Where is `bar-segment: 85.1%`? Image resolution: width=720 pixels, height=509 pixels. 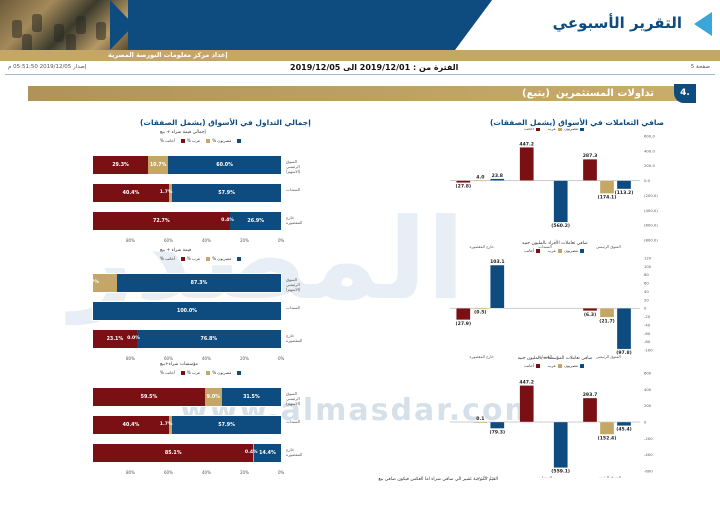
bar-segment: 85.1% is located at coordinates (173, 453).